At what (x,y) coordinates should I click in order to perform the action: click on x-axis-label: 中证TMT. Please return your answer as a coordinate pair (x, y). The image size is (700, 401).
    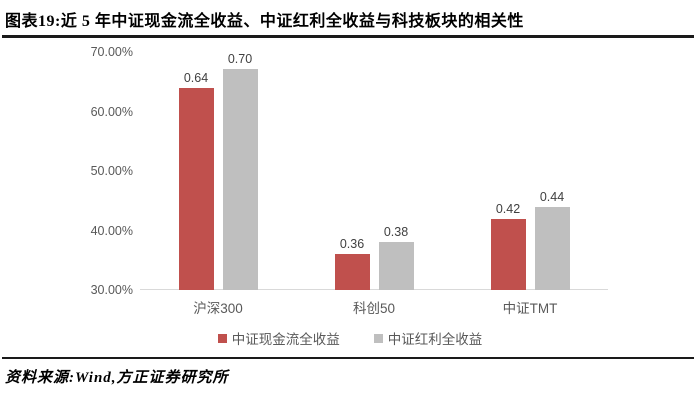
    Looking at the image, I should click on (530, 308).